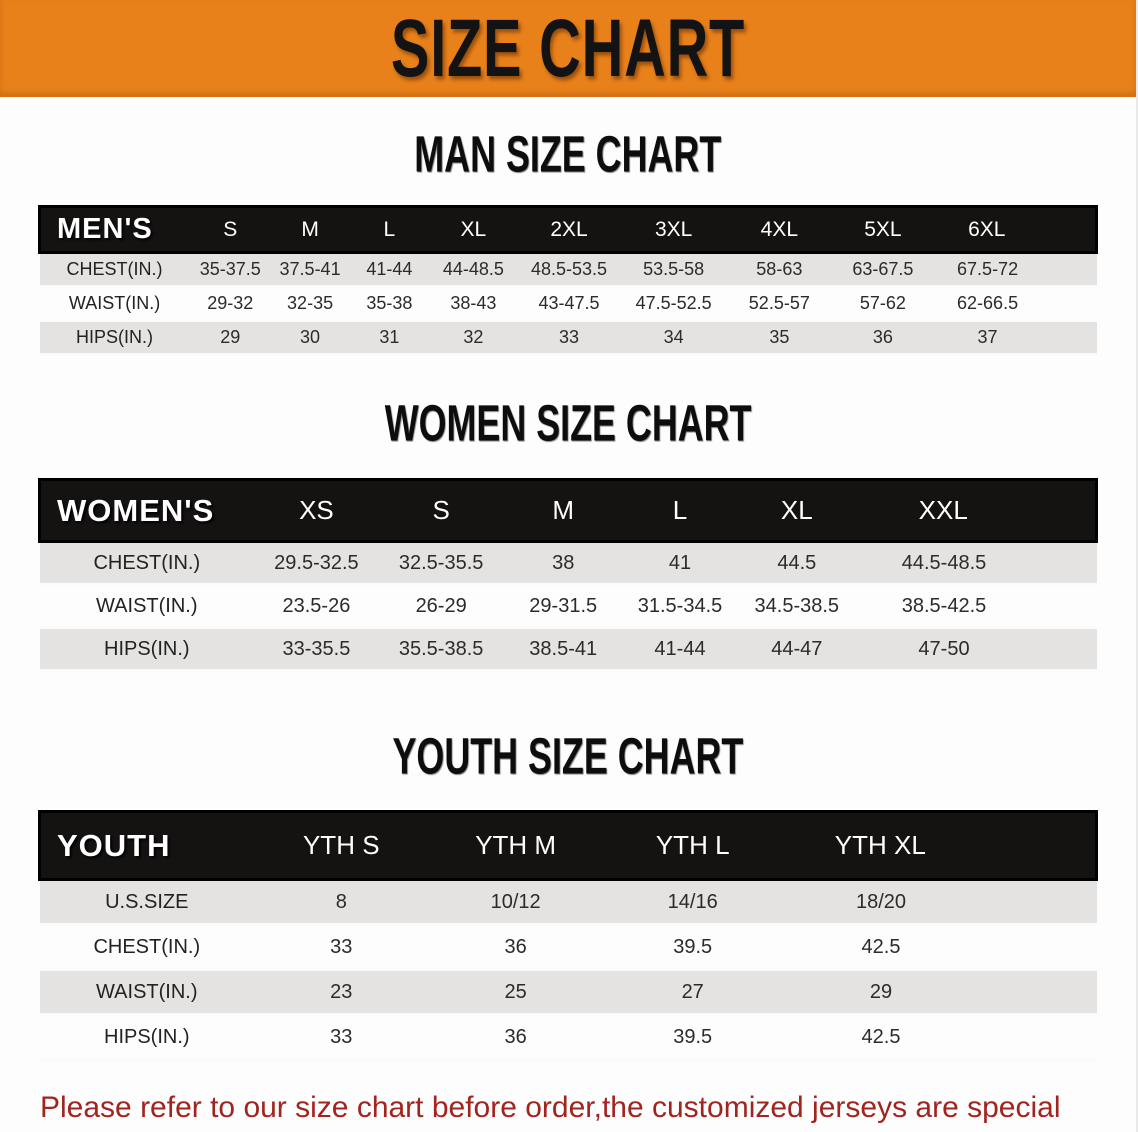 The height and width of the screenshot is (1132, 1138). Describe the element at coordinates (944, 648) in the screenshot. I see `size-value-cell: 47-50` at that location.